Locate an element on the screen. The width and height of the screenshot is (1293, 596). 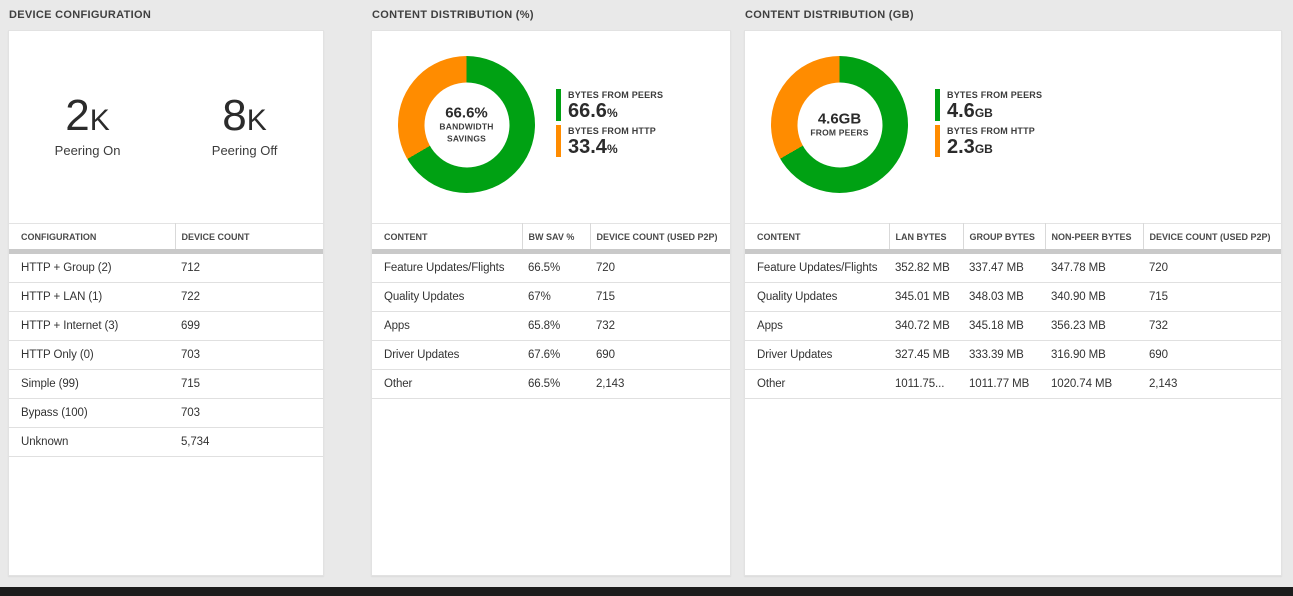
table-cell: 356.23 MB is located at coordinates (1094, 326).